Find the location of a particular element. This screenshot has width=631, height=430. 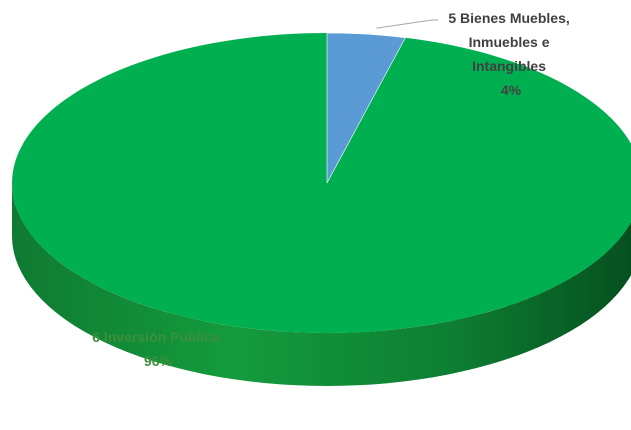

label-line: Inmuebles e is located at coordinates (509, 42).